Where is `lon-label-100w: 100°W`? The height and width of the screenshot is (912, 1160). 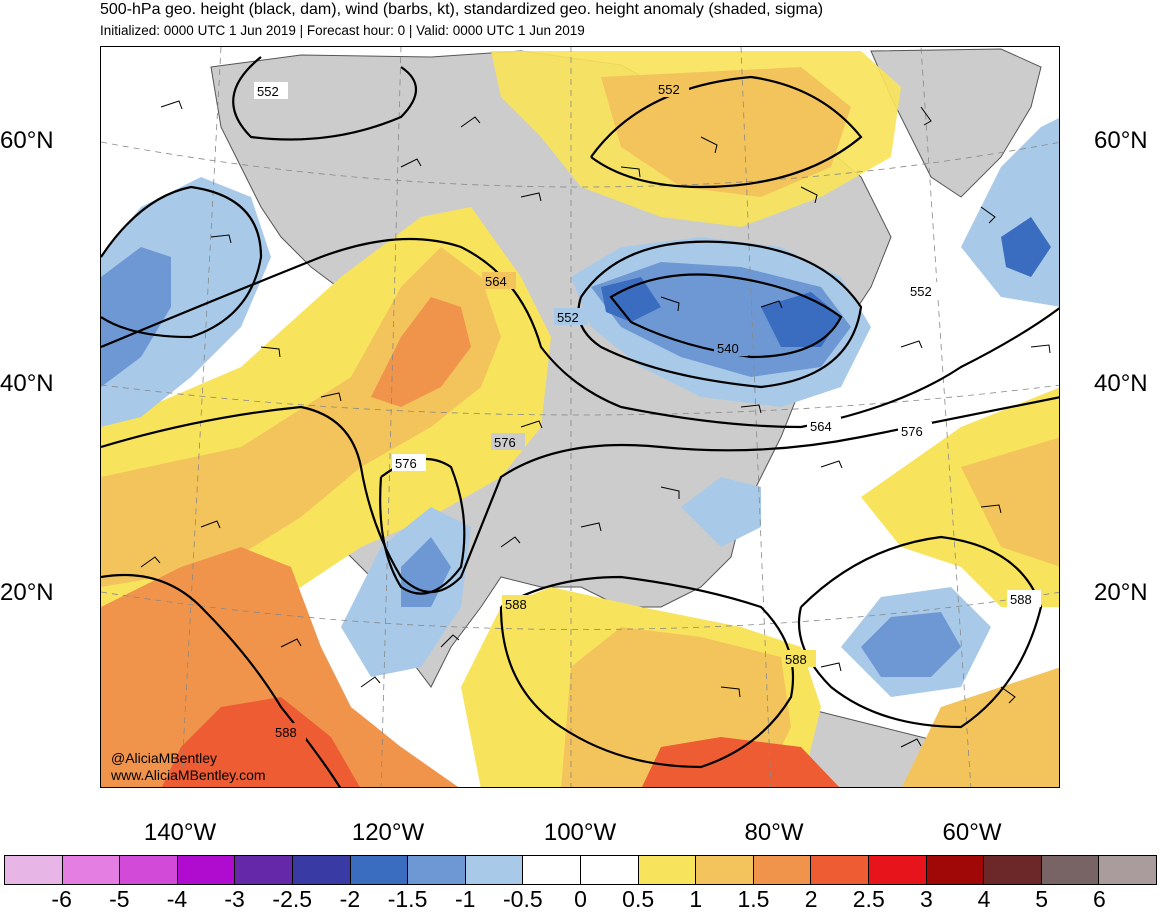 lon-label-100w: 100°W is located at coordinates (580, 832).